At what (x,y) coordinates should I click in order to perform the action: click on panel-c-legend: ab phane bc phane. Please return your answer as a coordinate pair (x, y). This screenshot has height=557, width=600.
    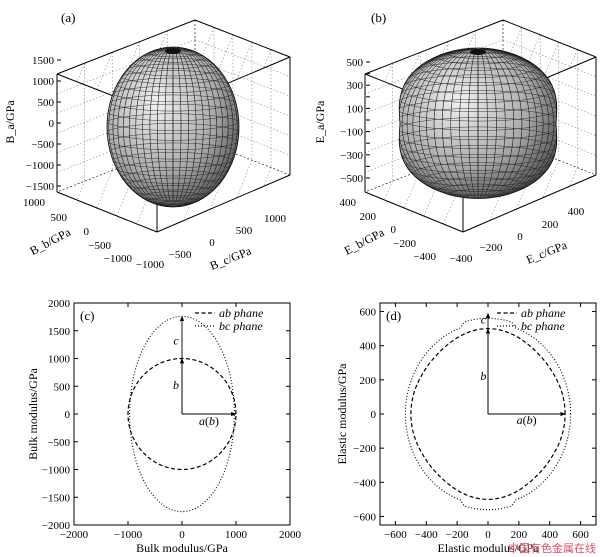
    Looking at the image, I should click on (229, 319).